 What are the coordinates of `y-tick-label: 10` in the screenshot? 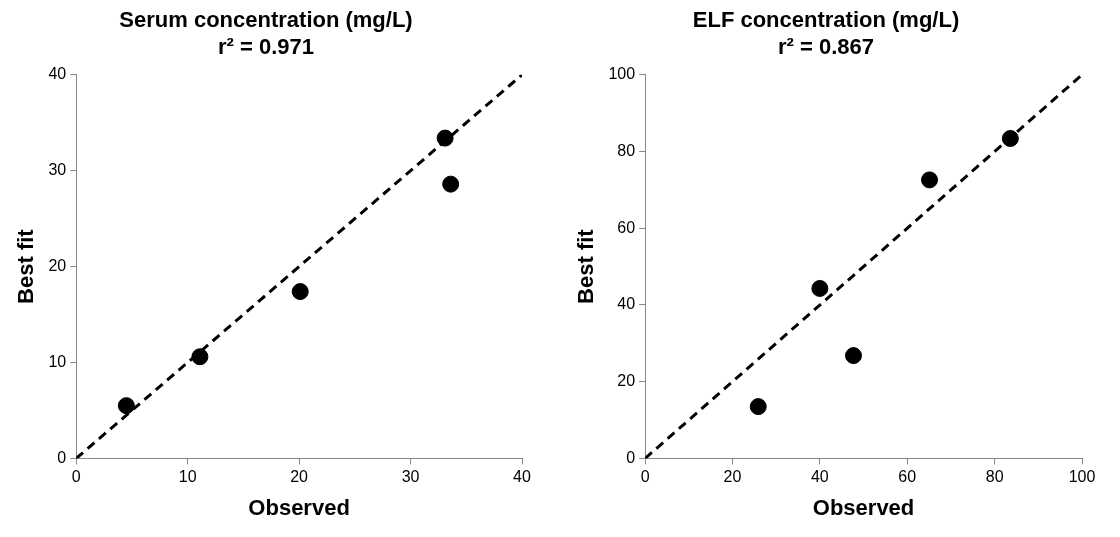 It's located at (57, 361).